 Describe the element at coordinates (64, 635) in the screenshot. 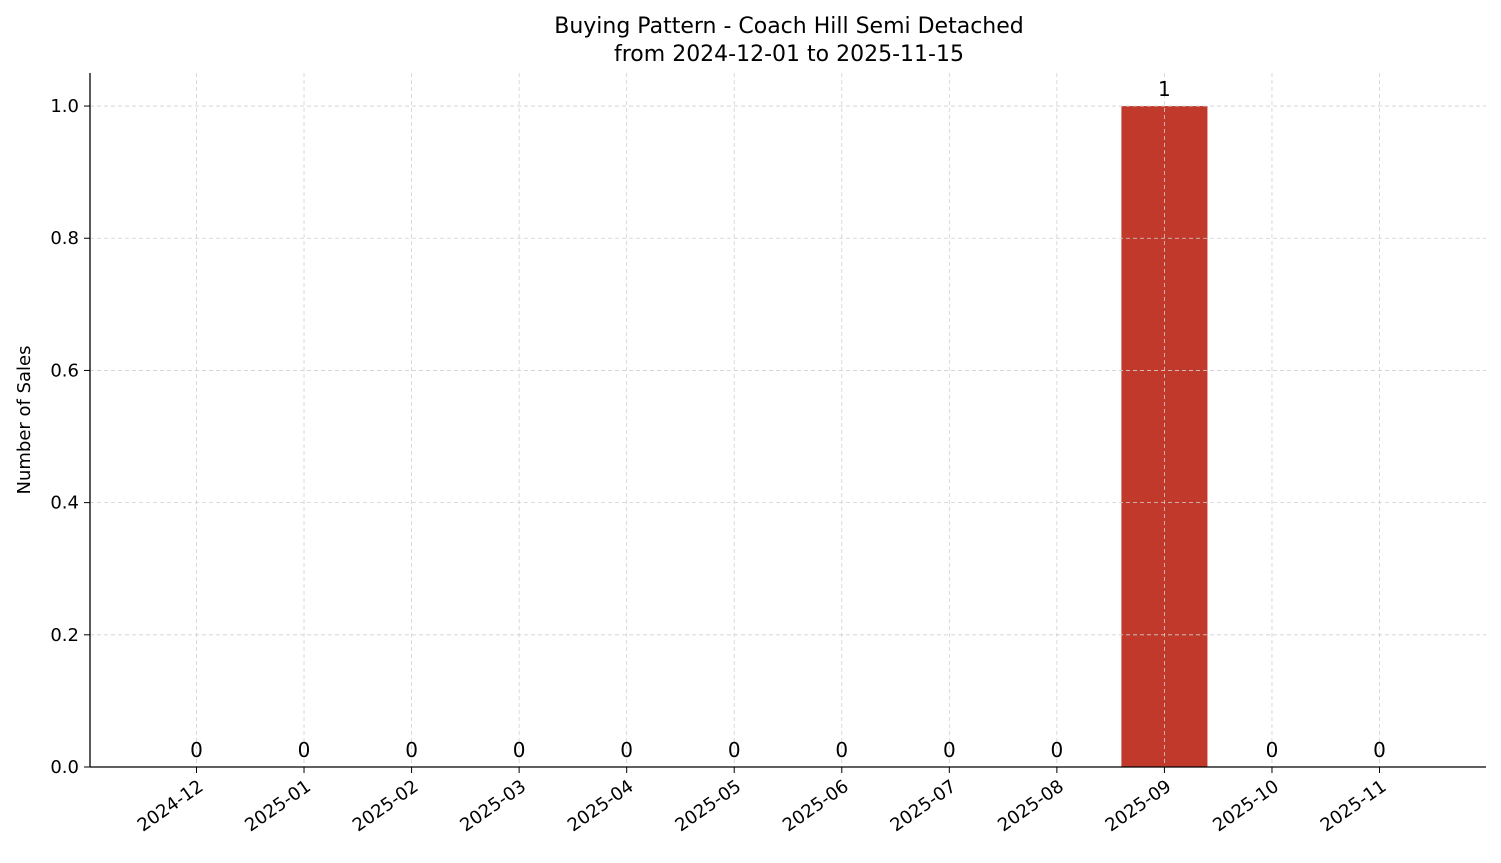

I see `y-tick-label: 0.2` at that location.